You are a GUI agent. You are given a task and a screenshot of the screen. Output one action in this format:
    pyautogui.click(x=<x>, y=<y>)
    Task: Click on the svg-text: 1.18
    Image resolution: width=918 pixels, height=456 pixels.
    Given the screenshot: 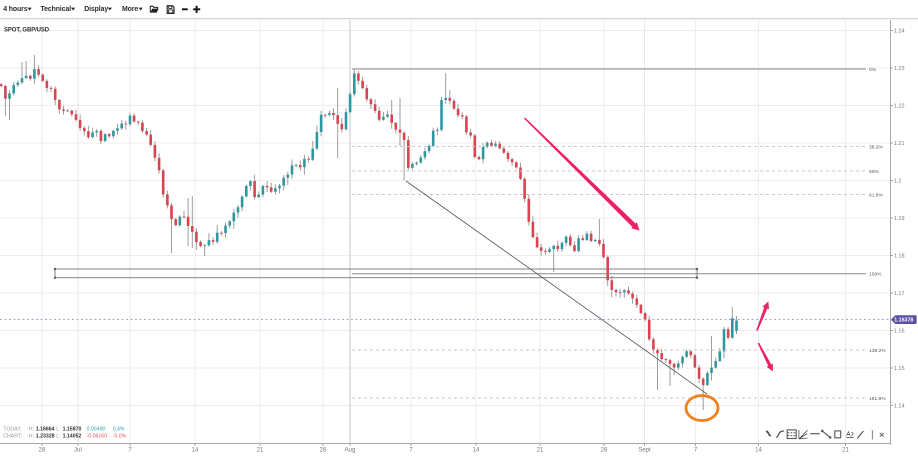 What is the action you would take?
    pyautogui.click(x=899, y=257)
    